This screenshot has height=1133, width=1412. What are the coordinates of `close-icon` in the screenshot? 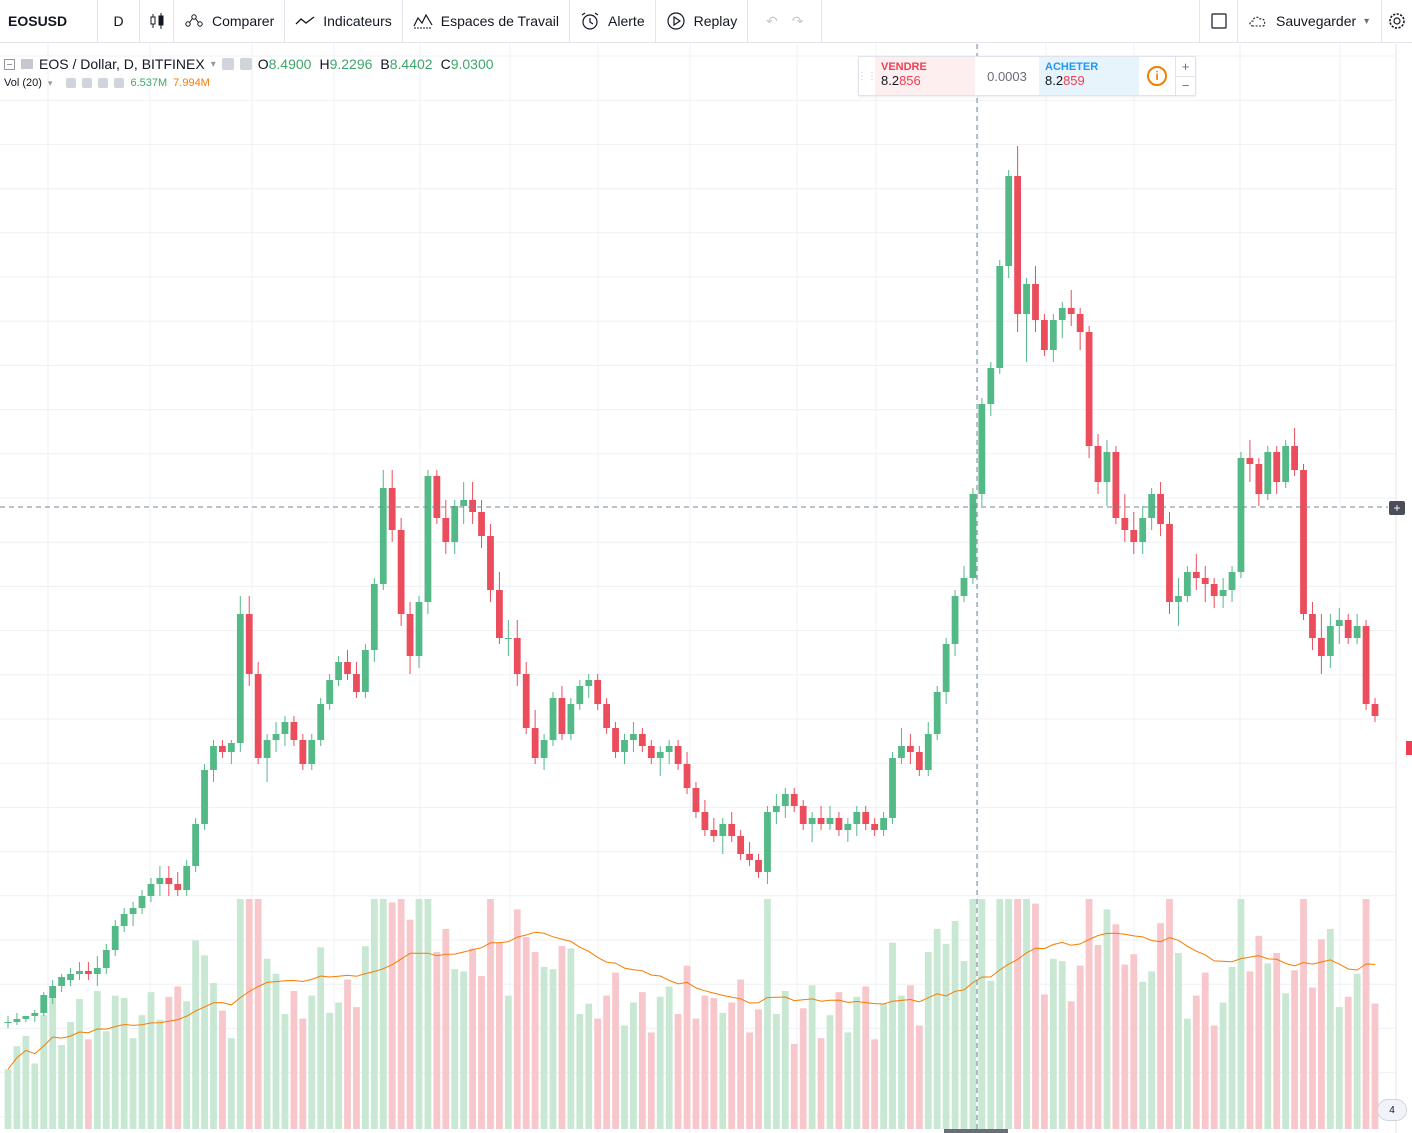 It's located at (119, 83).